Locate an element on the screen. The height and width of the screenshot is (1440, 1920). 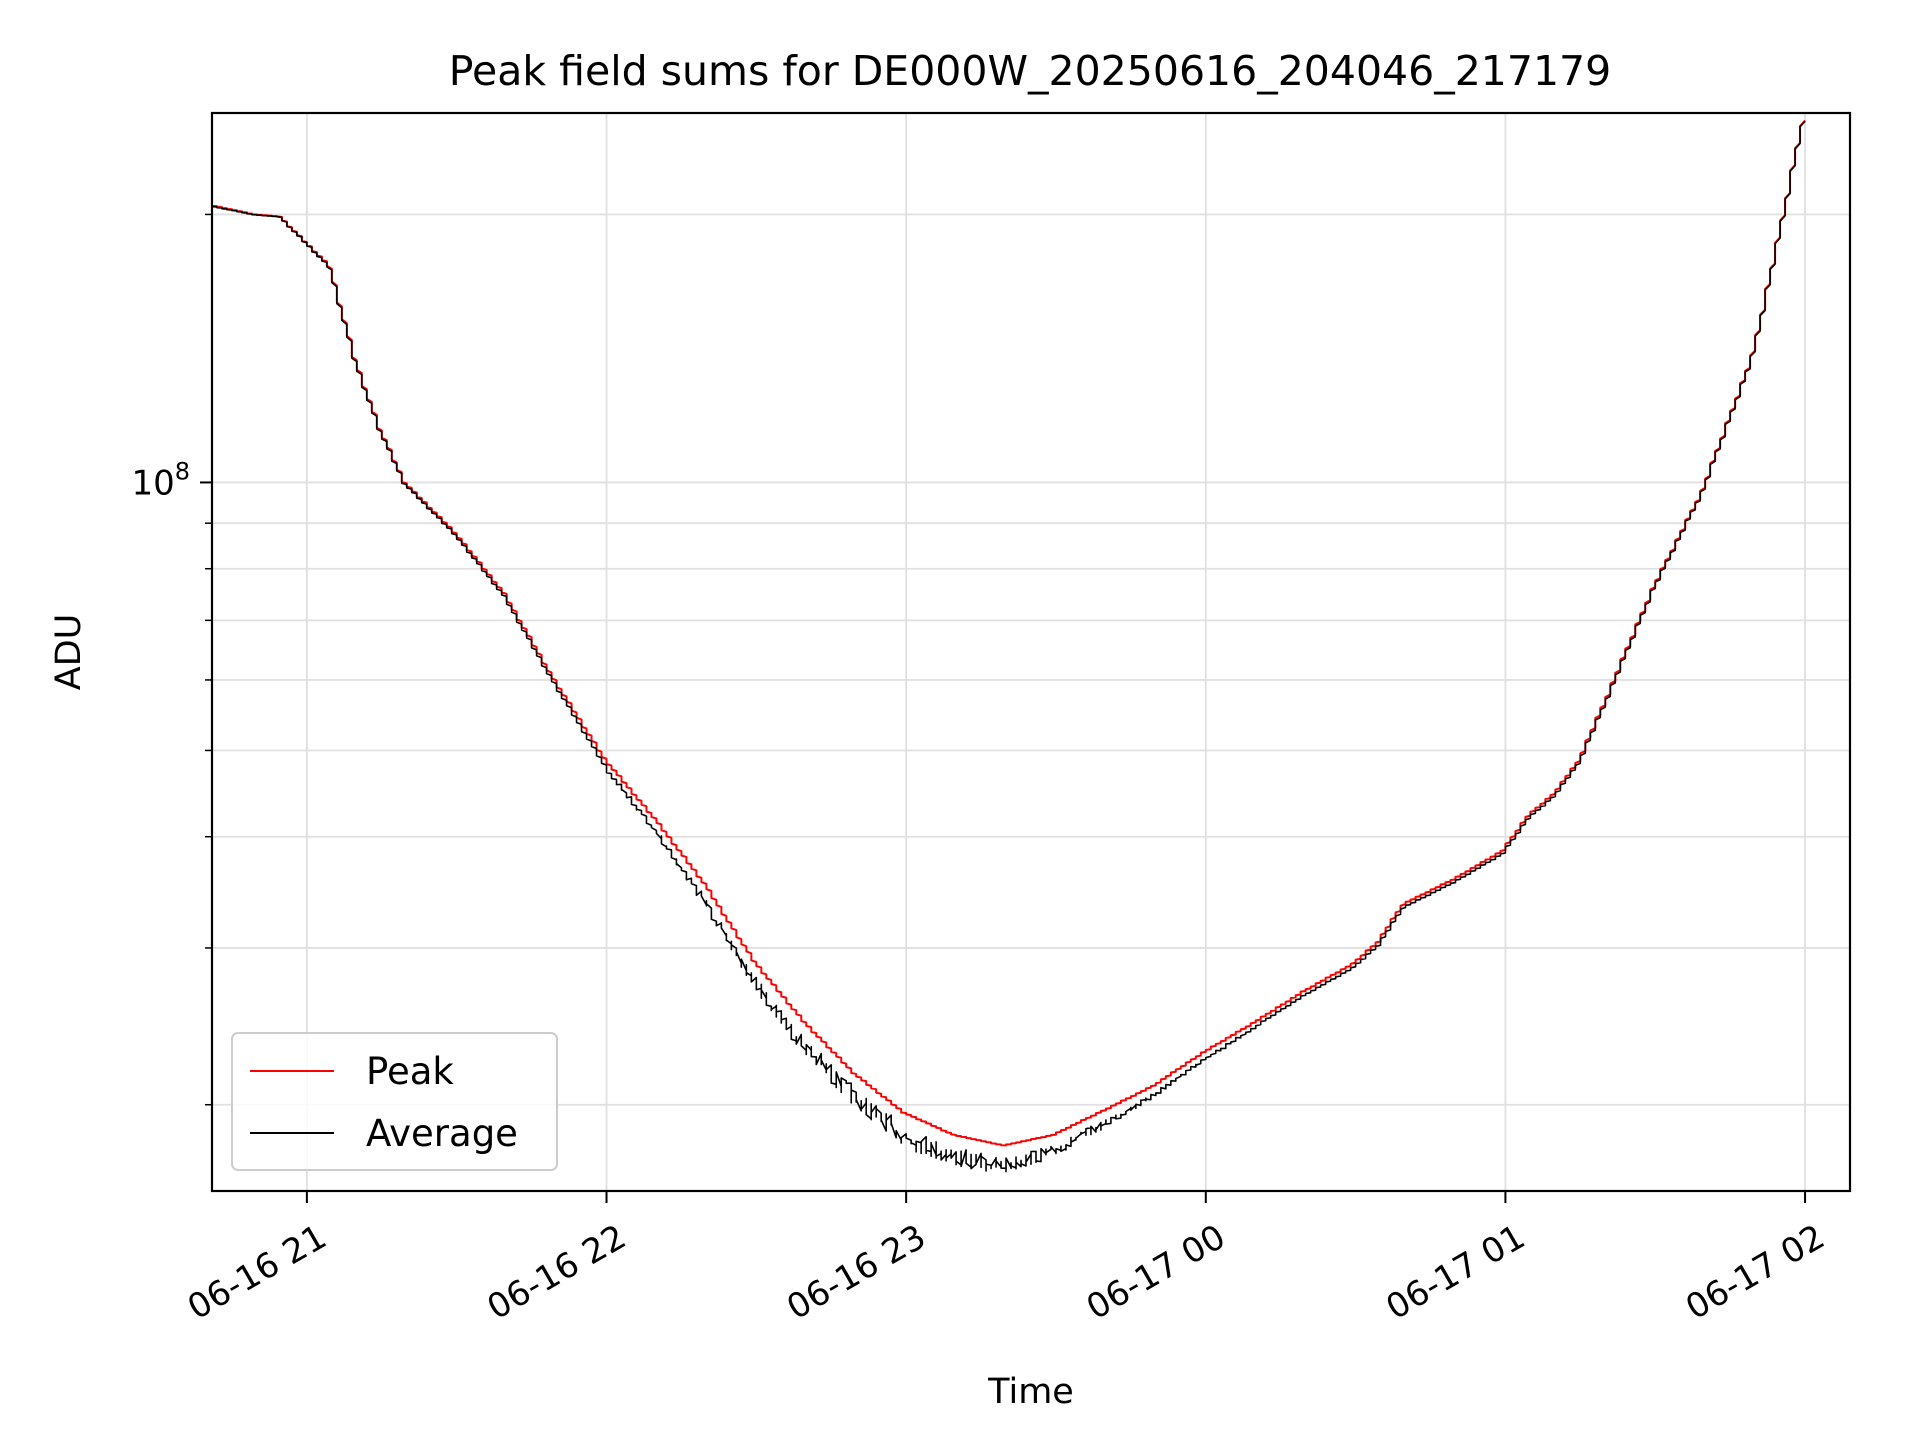
legend-frame is located at coordinates (394, 1101).